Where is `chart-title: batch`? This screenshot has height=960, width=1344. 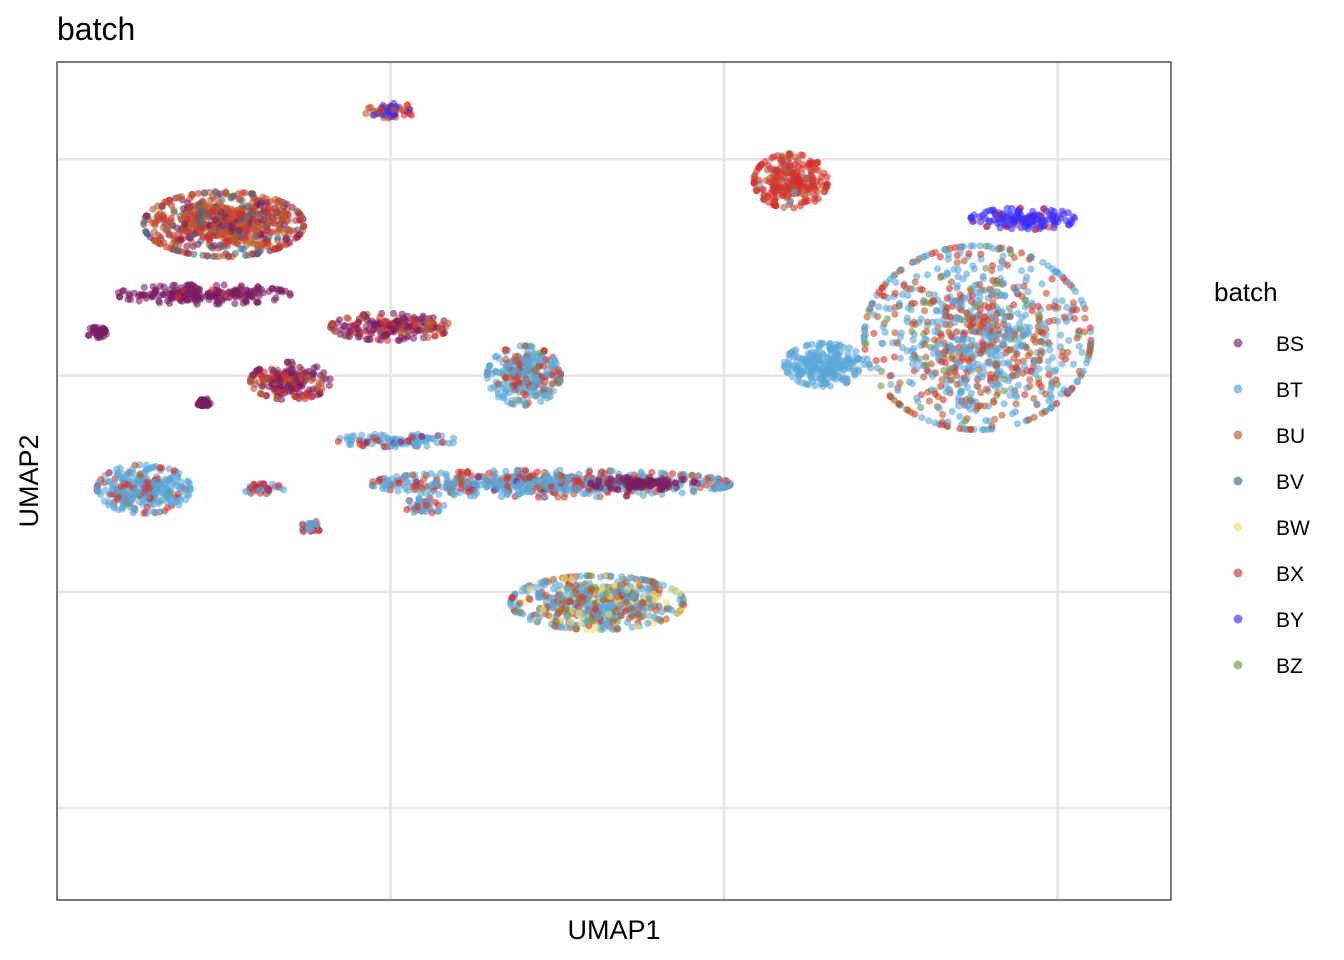
chart-title: batch is located at coordinates (96, 29).